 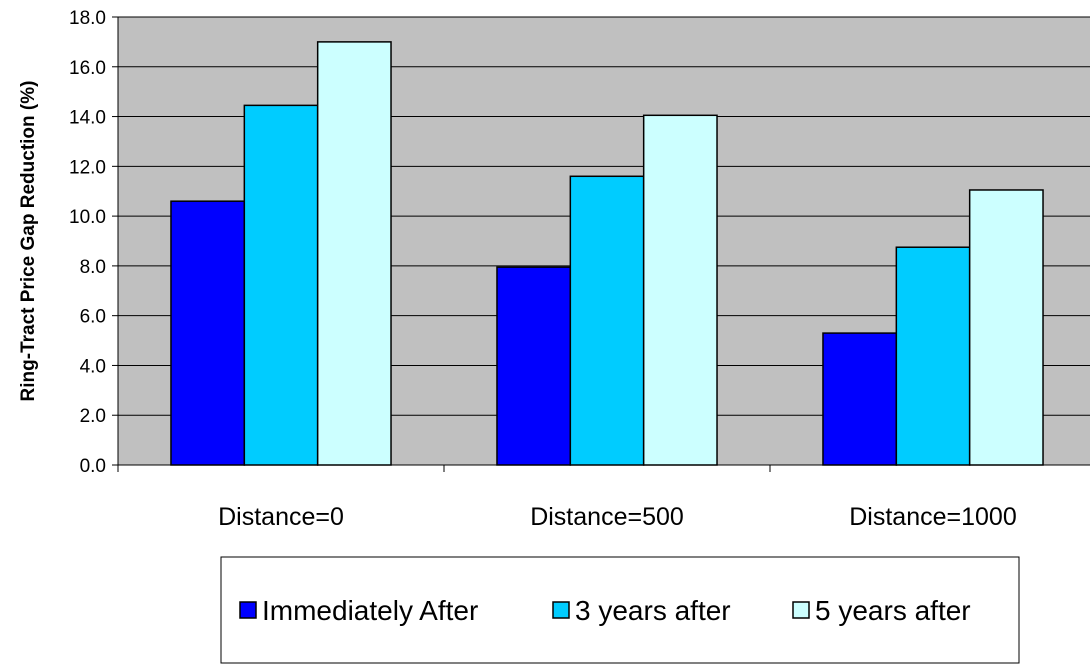 What do you see at coordinates (607, 517) in the screenshot?
I see `x-category-label: Distance=500` at bounding box center [607, 517].